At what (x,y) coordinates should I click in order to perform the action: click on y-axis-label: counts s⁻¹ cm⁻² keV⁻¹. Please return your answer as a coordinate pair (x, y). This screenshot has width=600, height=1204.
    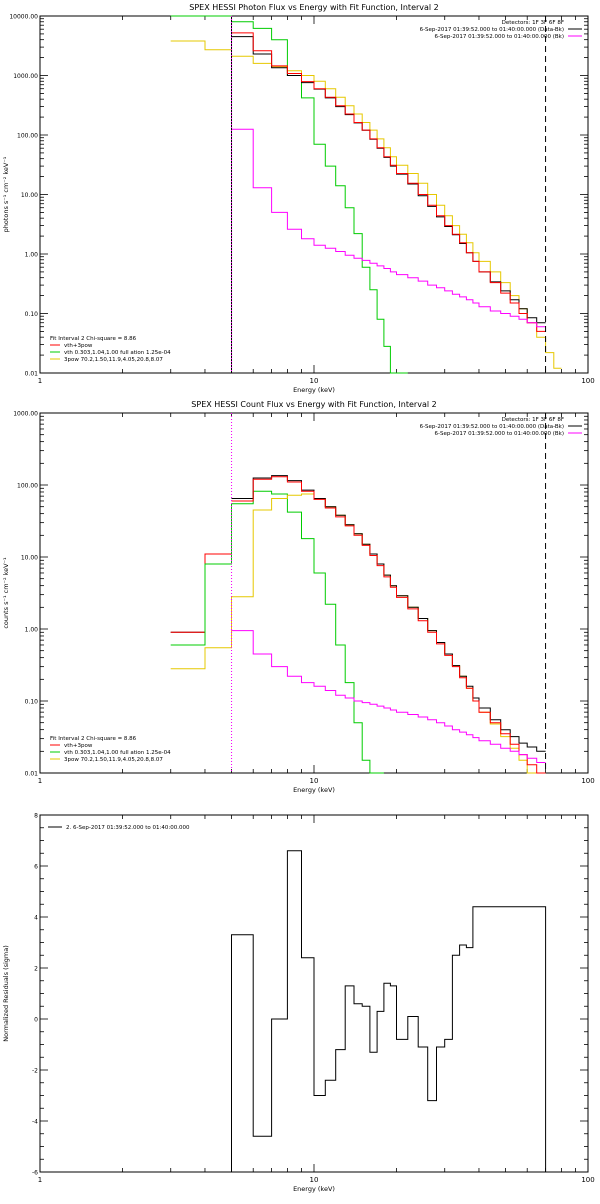
    Looking at the image, I should click on (6, 593).